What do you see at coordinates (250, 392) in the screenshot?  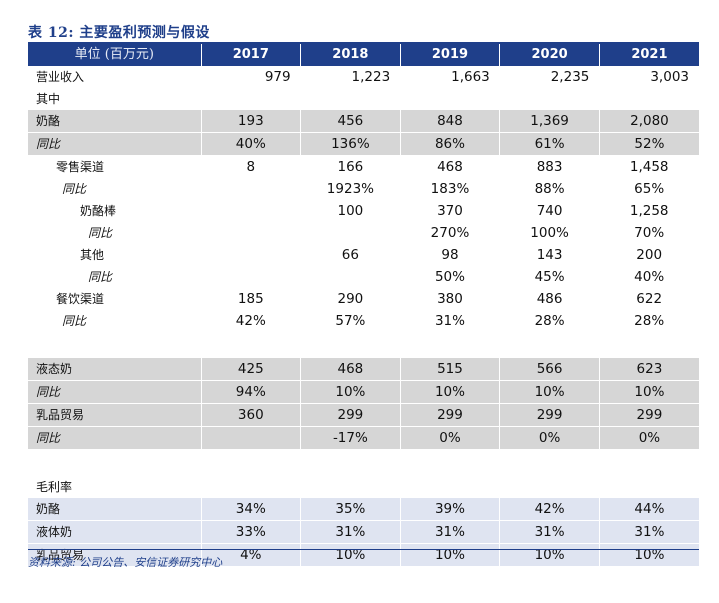 I see `cell: 94%` at bounding box center [250, 392].